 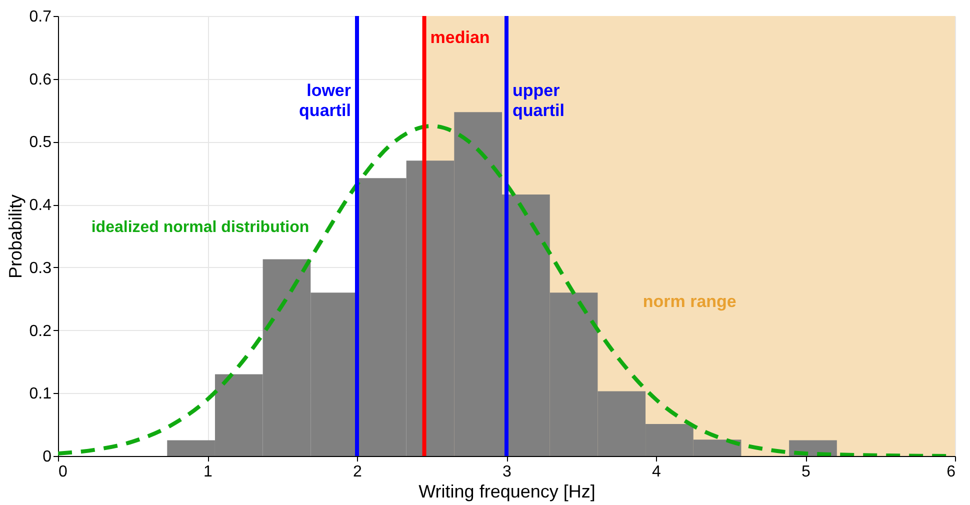 I want to click on ref-line-label: upper quartil, so click(x=538, y=100).